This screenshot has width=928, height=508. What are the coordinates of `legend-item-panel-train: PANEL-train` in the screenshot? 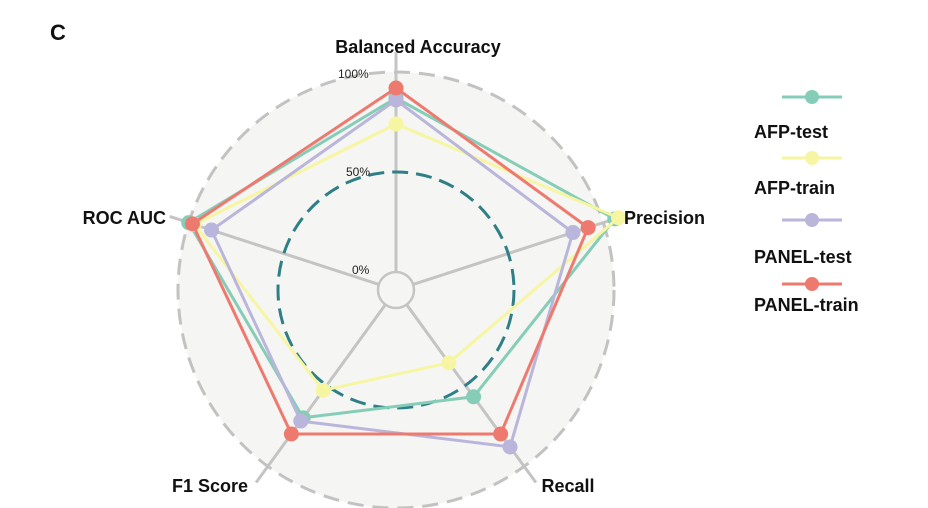 It's located at (806, 296).